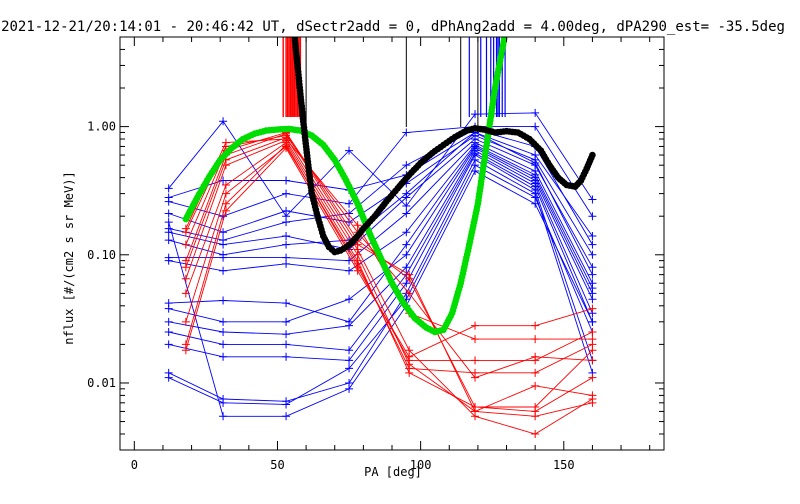 The width and height of the screenshot is (800, 504). Describe the element at coordinates (277, 465) in the screenshot. I see `x-tick-label-1: 50` at that location.